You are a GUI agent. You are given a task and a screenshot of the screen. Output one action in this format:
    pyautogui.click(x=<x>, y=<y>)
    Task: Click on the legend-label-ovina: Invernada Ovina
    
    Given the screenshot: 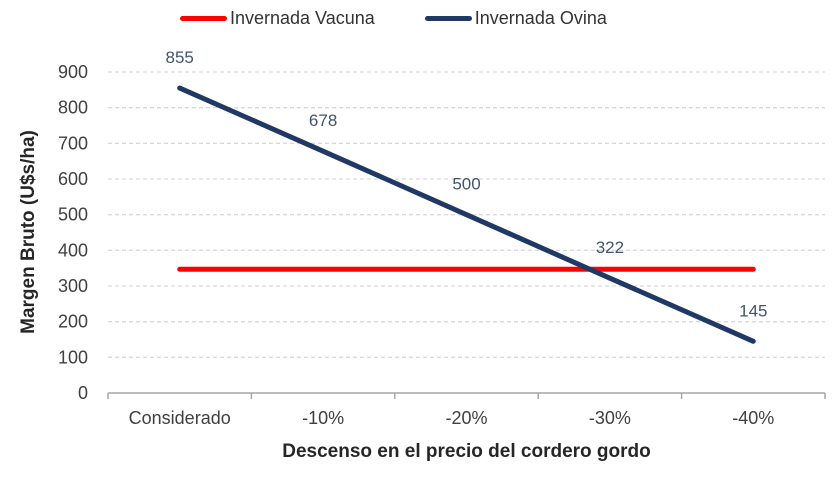 What is the action you would take?
    pyautogui.click(x=540, y=18)
    